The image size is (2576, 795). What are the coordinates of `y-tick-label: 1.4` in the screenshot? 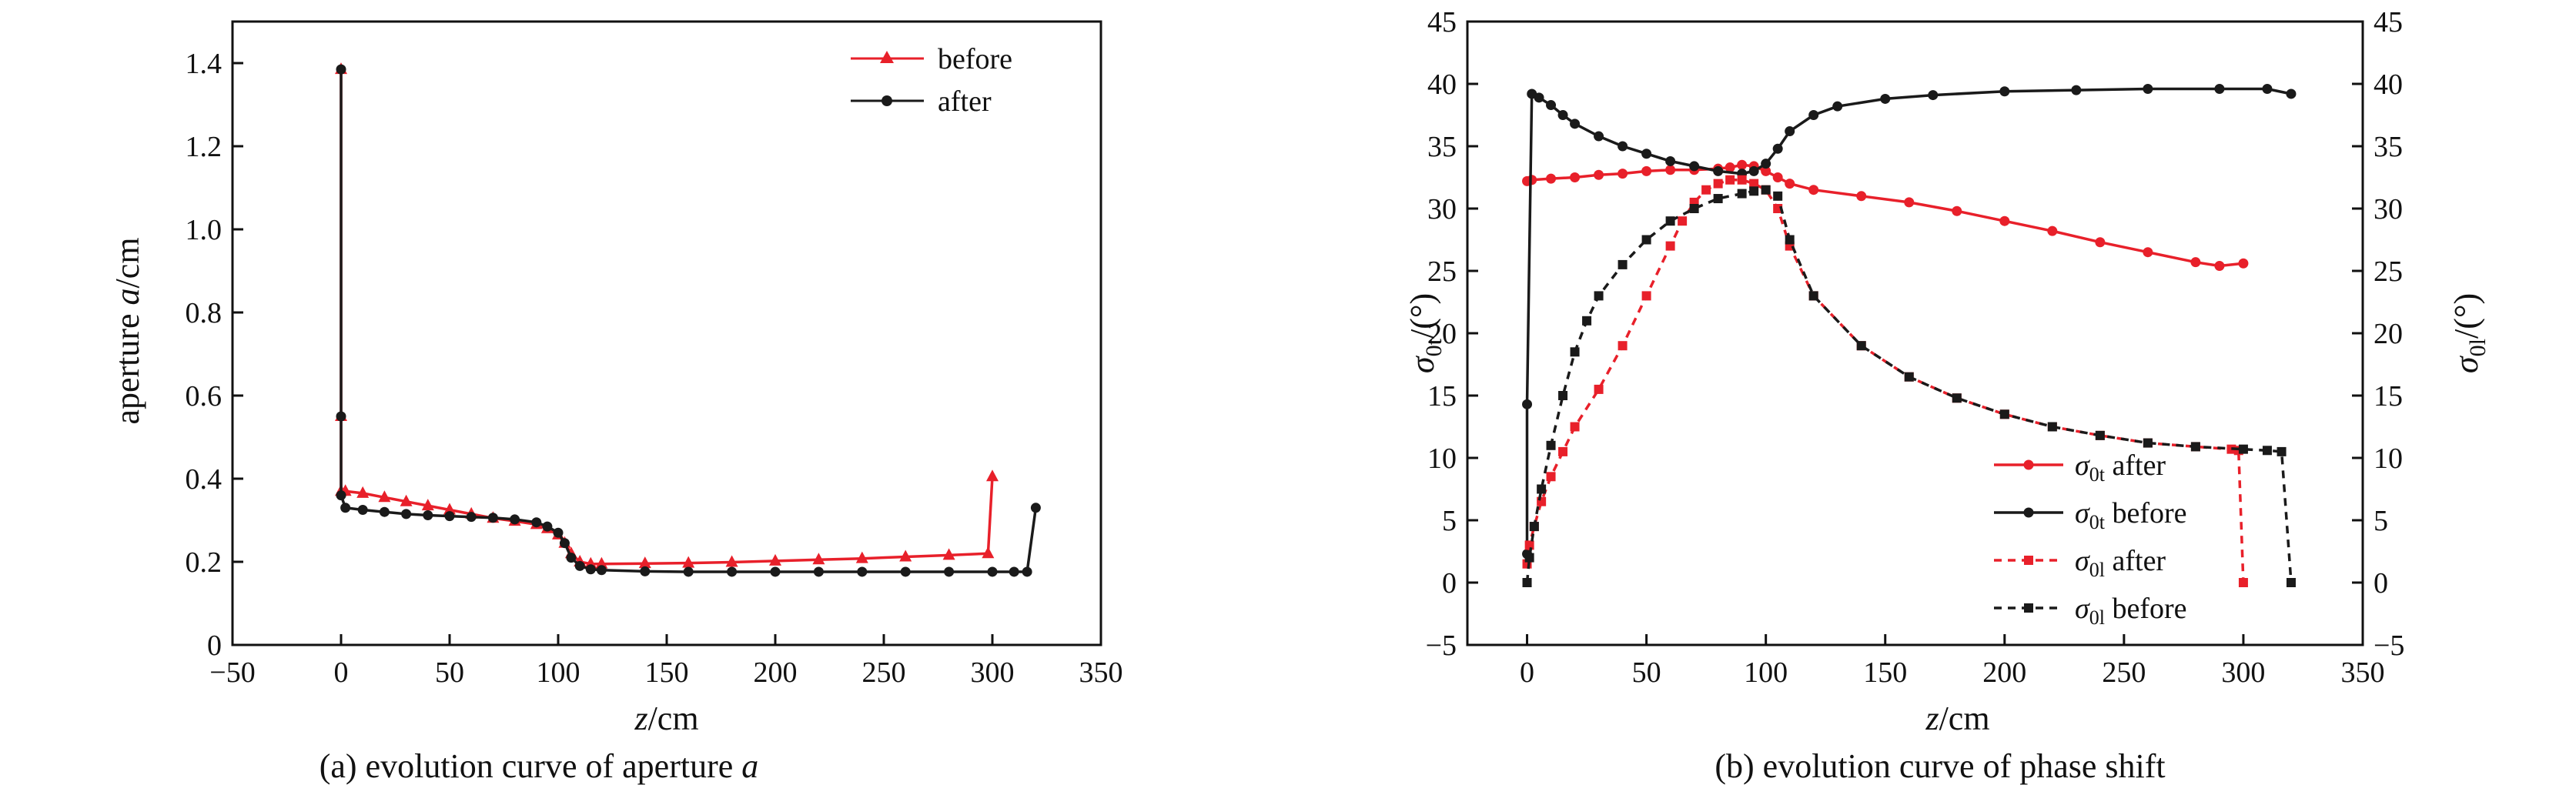 It's located at (204, 64).